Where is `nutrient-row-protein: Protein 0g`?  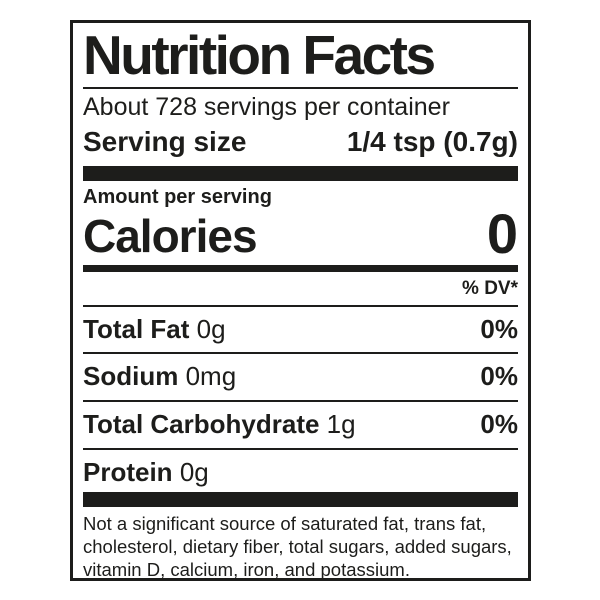
nutrient-row-protein: Protein 0g is located at coordinates (300, 471).